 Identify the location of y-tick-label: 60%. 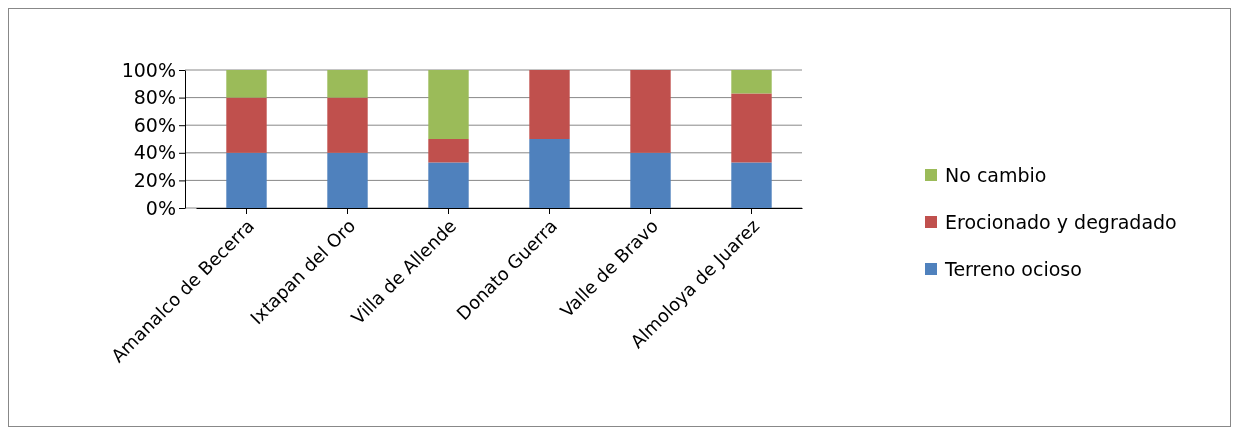
(154, 124).